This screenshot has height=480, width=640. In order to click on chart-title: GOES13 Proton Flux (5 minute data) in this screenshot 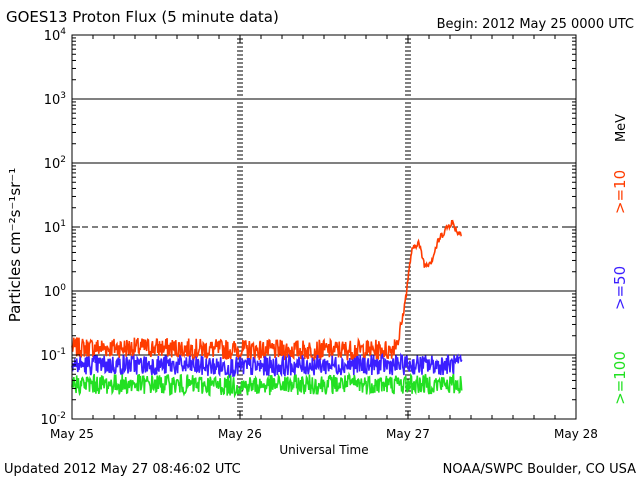, I will do `click(142, 17)`.